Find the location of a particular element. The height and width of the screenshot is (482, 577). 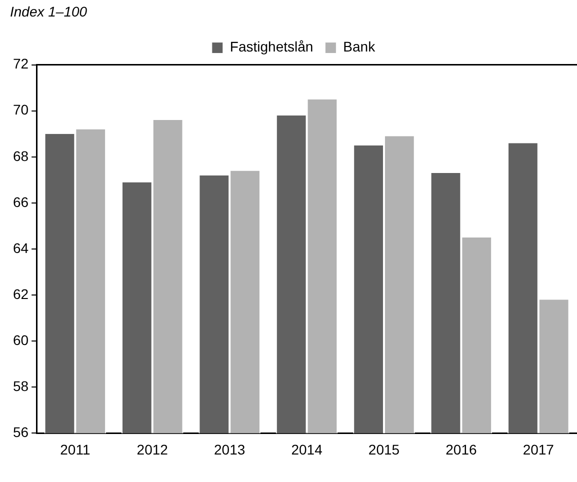

legend-label: Fastighetslån is located at coordinates (272, 46).